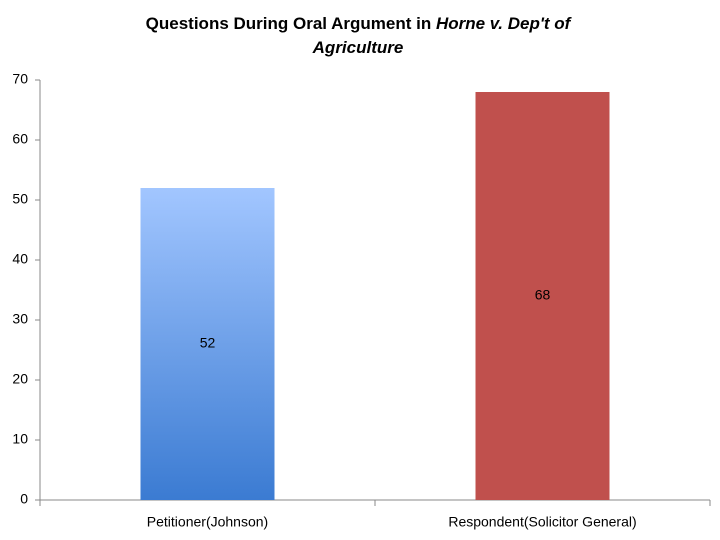 The height and width of the screenshot is (540, 720). Describe the element at coordinates (207, 522) in the screenshot. I see `x-tick-label: Petitioner(Johnson)` at that location.